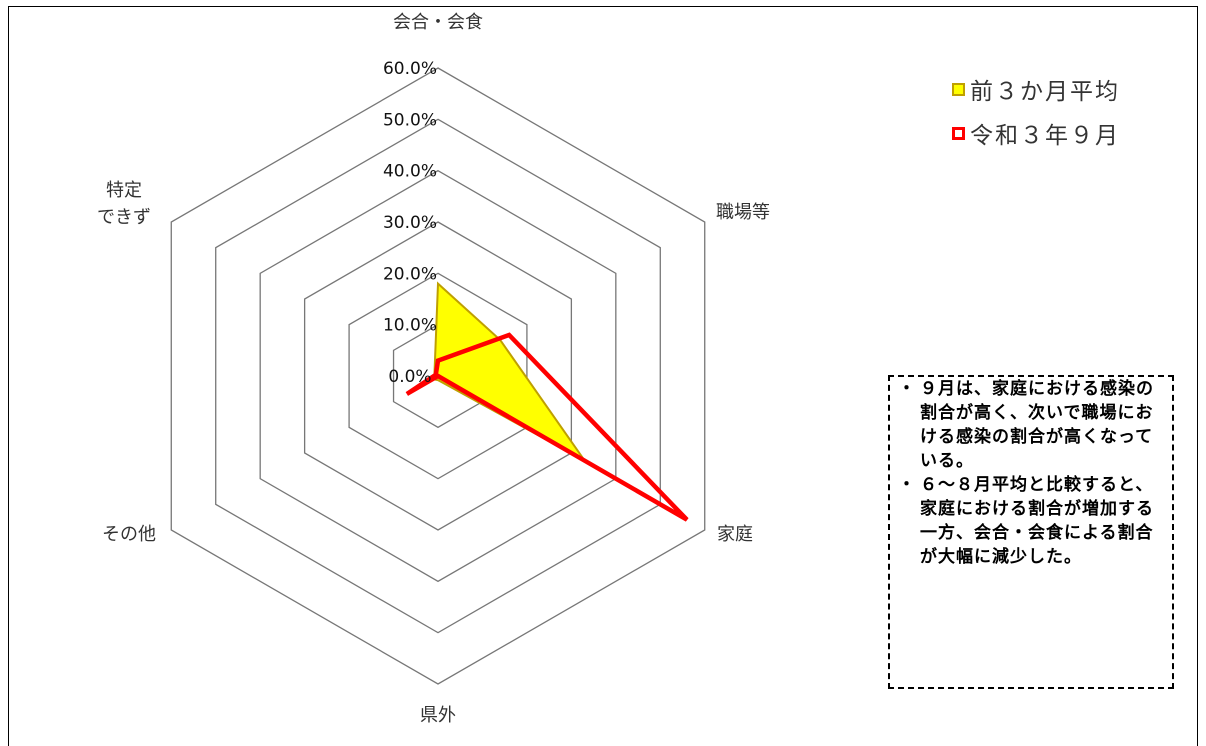 The image size is (1206, 746). Describe the element at coordinates (438, 715) in the screenshot. I see `category-label: 県外` at that location.